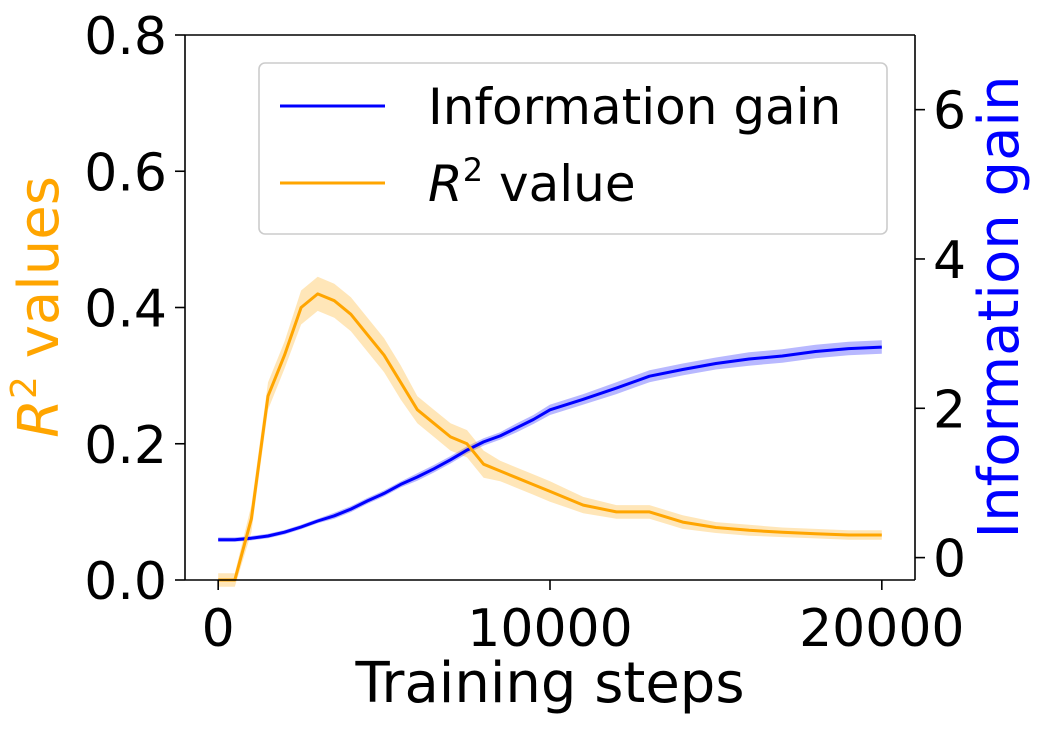 This screenshot has width=1046, height=735. I want to click on legend-label-r2: R2 value, so click(532, 182).